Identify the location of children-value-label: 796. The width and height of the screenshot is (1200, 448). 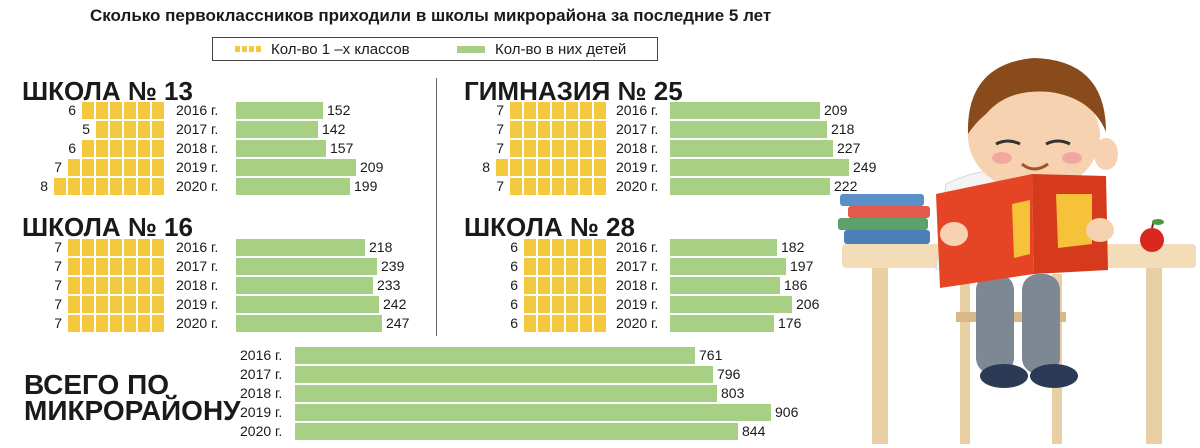
(729, 374).